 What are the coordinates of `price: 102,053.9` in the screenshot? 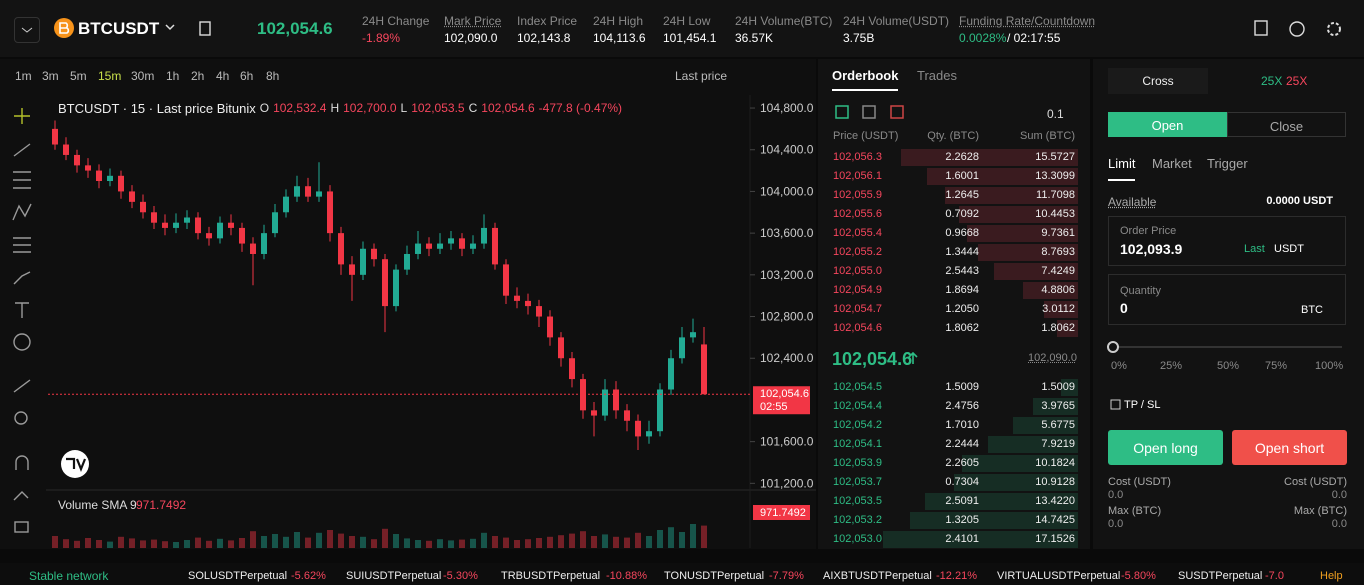 It's located at (857, 463).